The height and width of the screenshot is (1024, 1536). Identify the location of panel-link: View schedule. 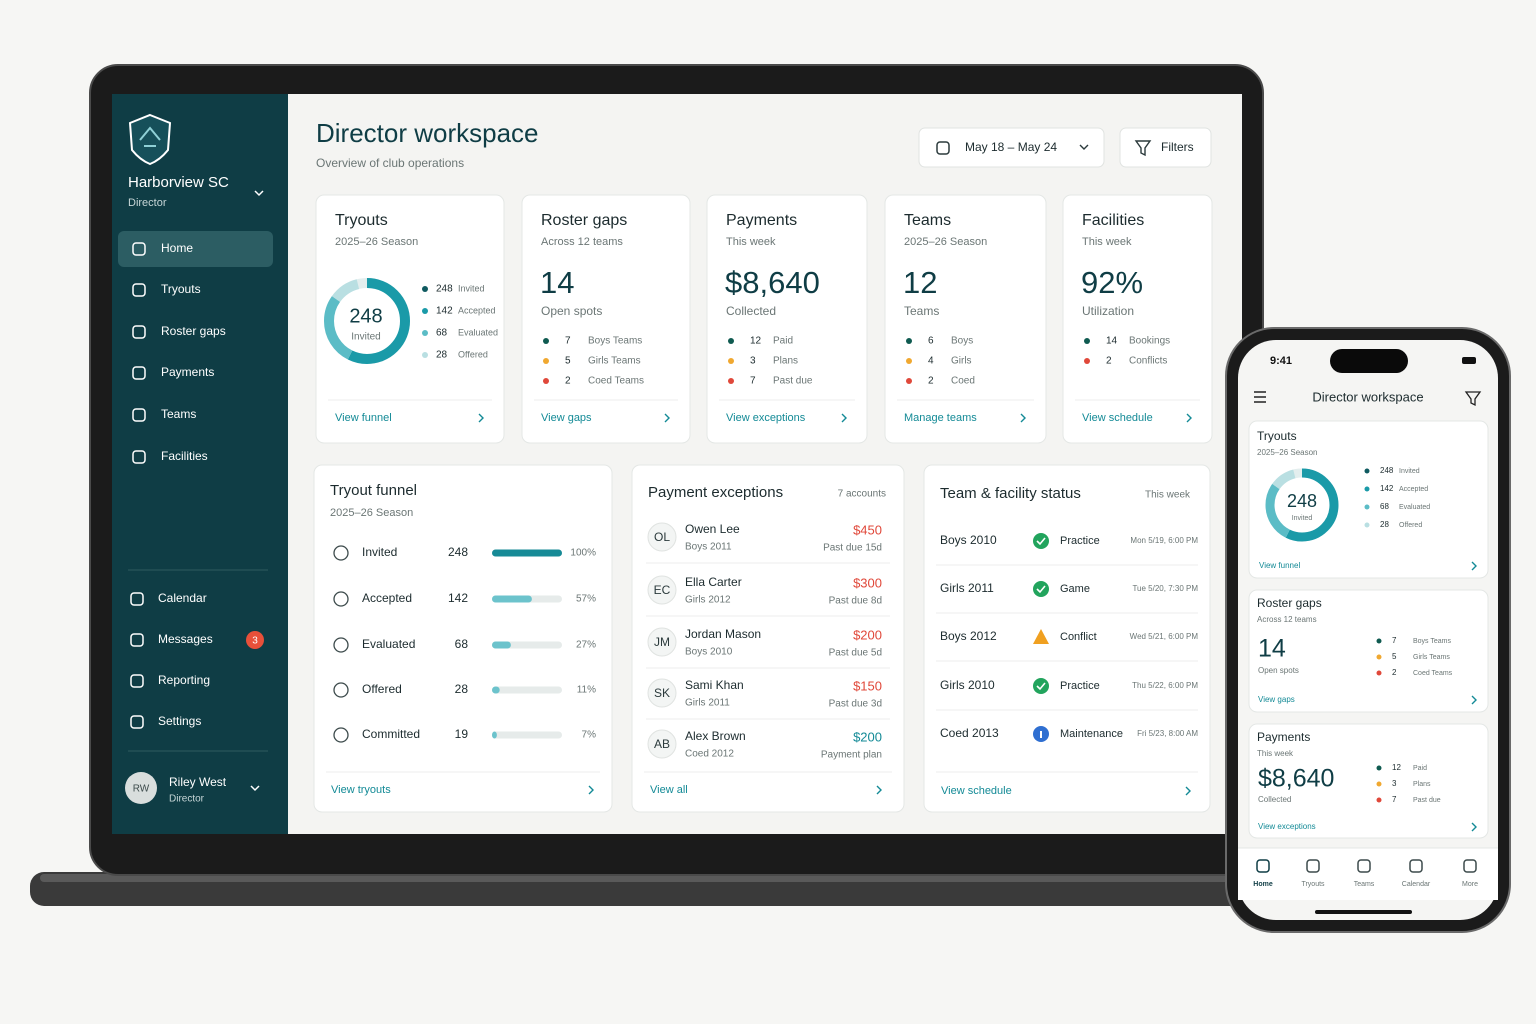
(976, 791).